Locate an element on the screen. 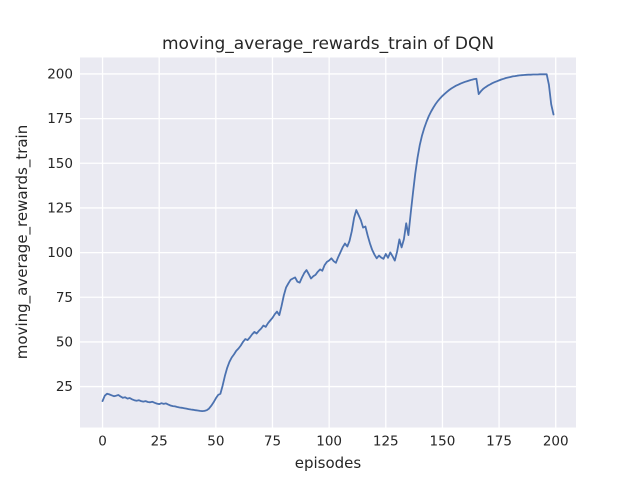  x-tick-label: 0 is located at coordinates (102, 442).